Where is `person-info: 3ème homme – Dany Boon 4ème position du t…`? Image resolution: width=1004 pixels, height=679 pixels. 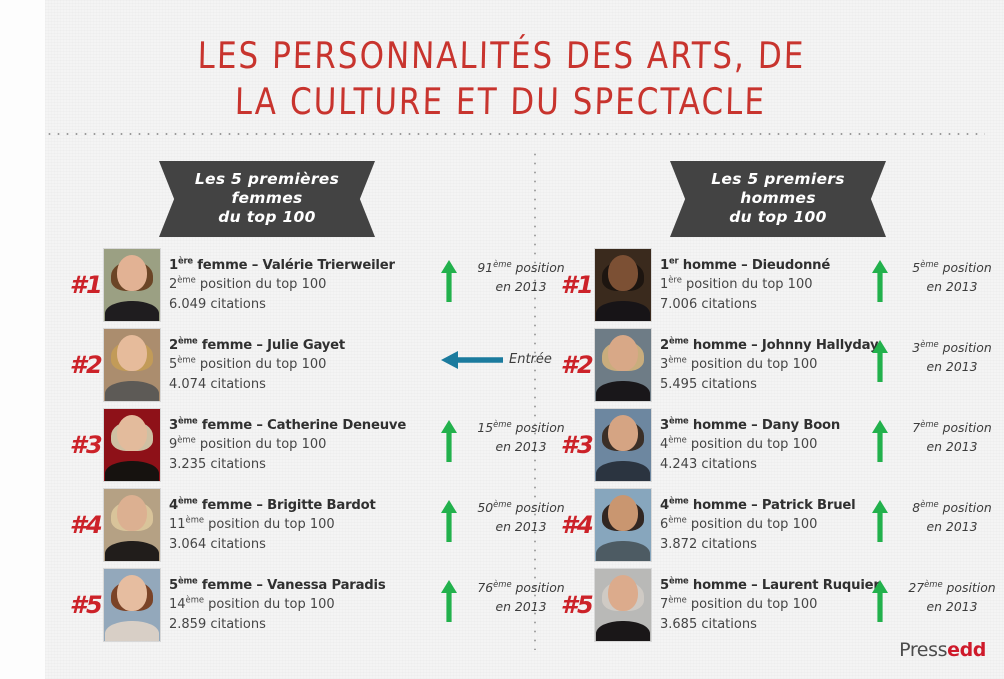
person-info: 3ème homme – Dany Boon 4ème position du t… is located at coordinates (800, 445).